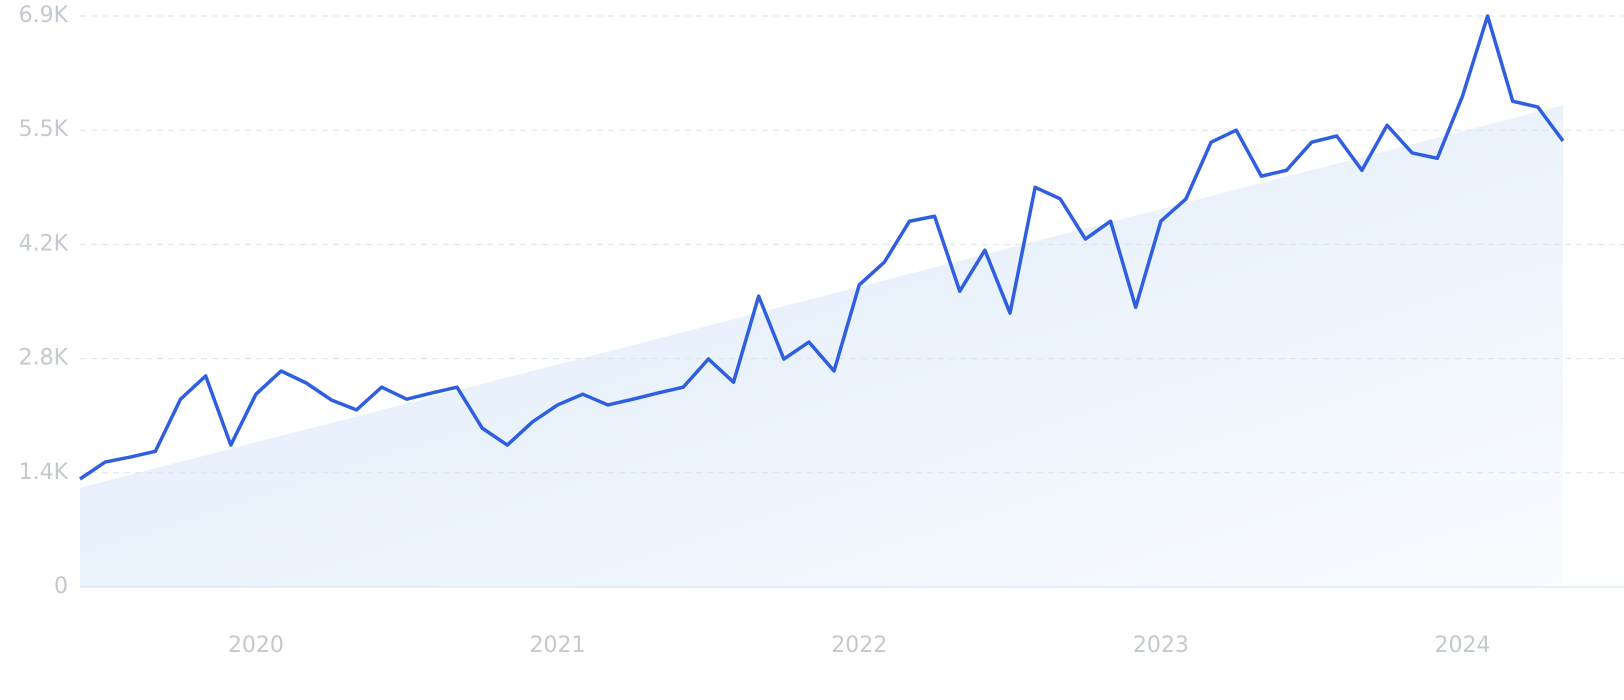 The width and height of the screenshot is (1624, 700). Describe the element at coordinates (558, 645) in the screenshot. I see `x-tick-label: 2021` at that location.